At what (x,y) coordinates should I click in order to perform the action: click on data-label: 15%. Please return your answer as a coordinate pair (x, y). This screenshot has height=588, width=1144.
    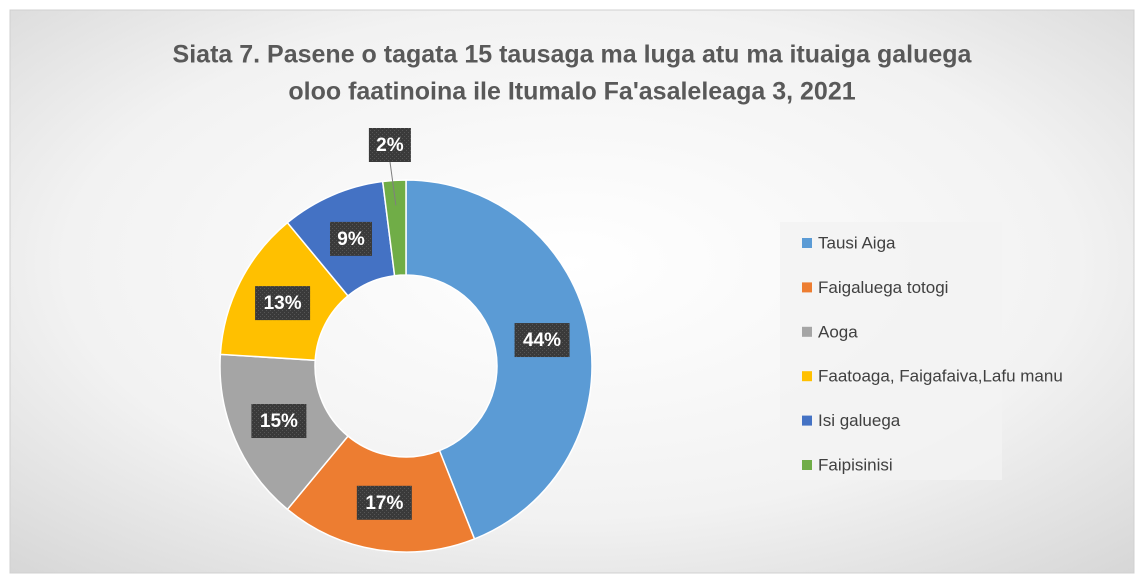
    Looking at the image, I should click on (279, 421).